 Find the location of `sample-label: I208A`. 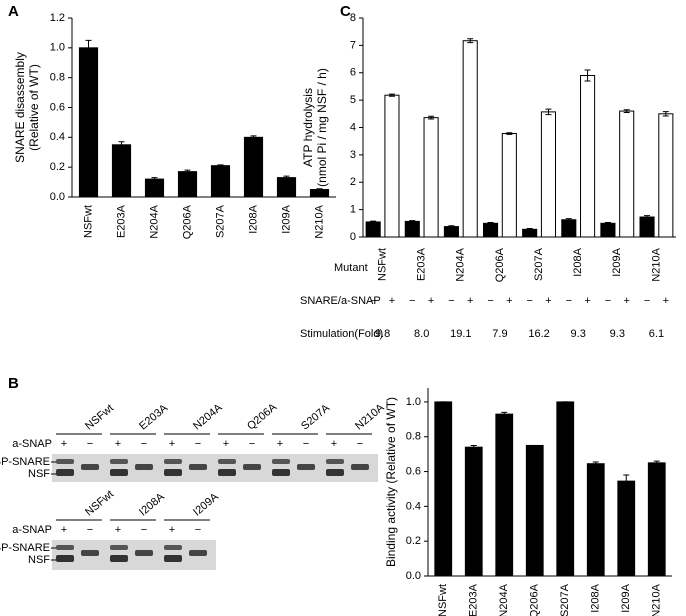

sample-label: I208A is located at coordinates (152, 504).